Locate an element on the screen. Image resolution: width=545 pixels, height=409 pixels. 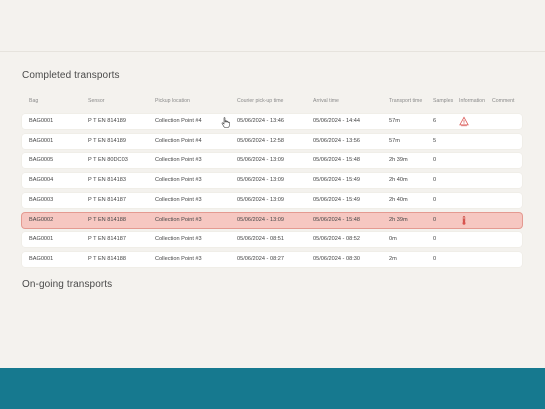
thermometer-icon is located at coordinates (464, 220).